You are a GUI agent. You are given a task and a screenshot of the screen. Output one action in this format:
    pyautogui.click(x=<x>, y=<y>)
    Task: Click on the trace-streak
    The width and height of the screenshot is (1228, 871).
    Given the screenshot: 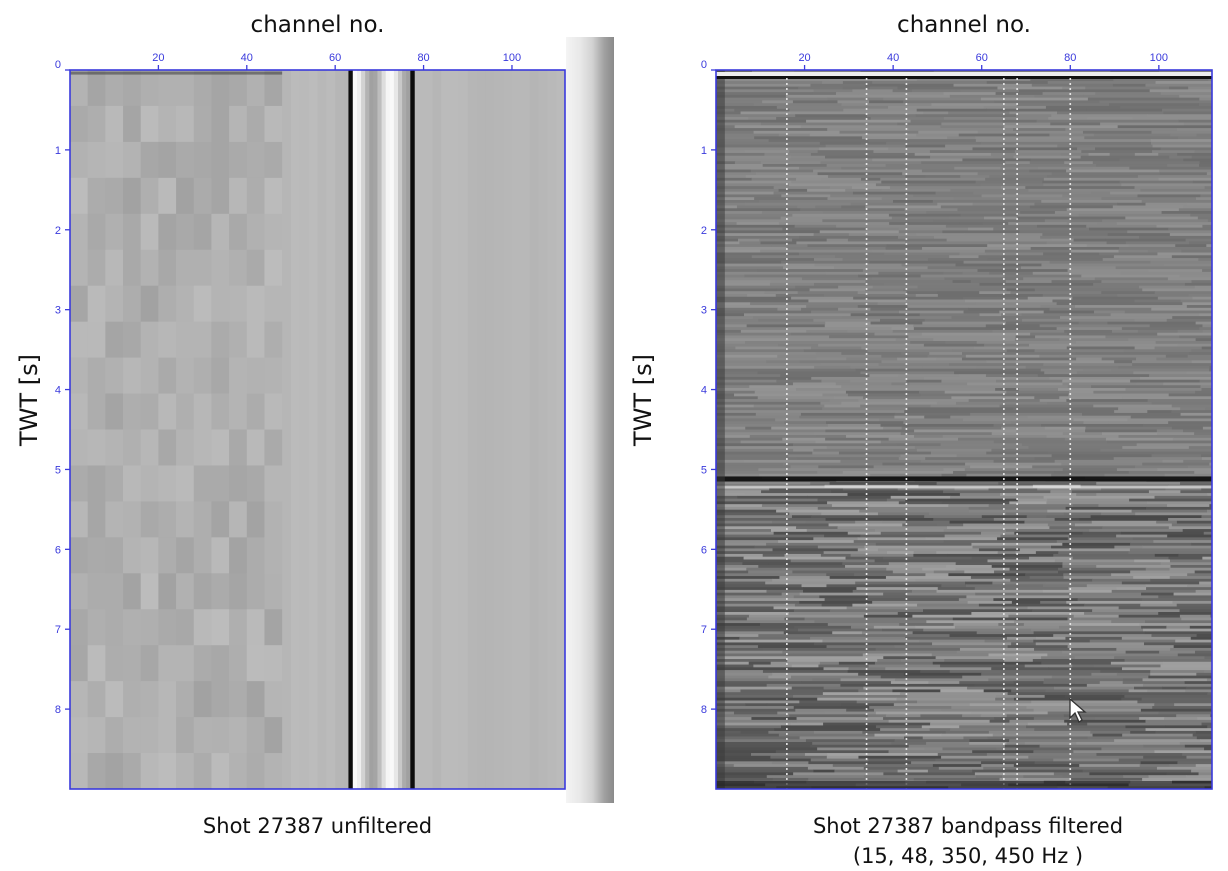 What is the action you would take?
    pyautogui.click(x=340, y=429)
    